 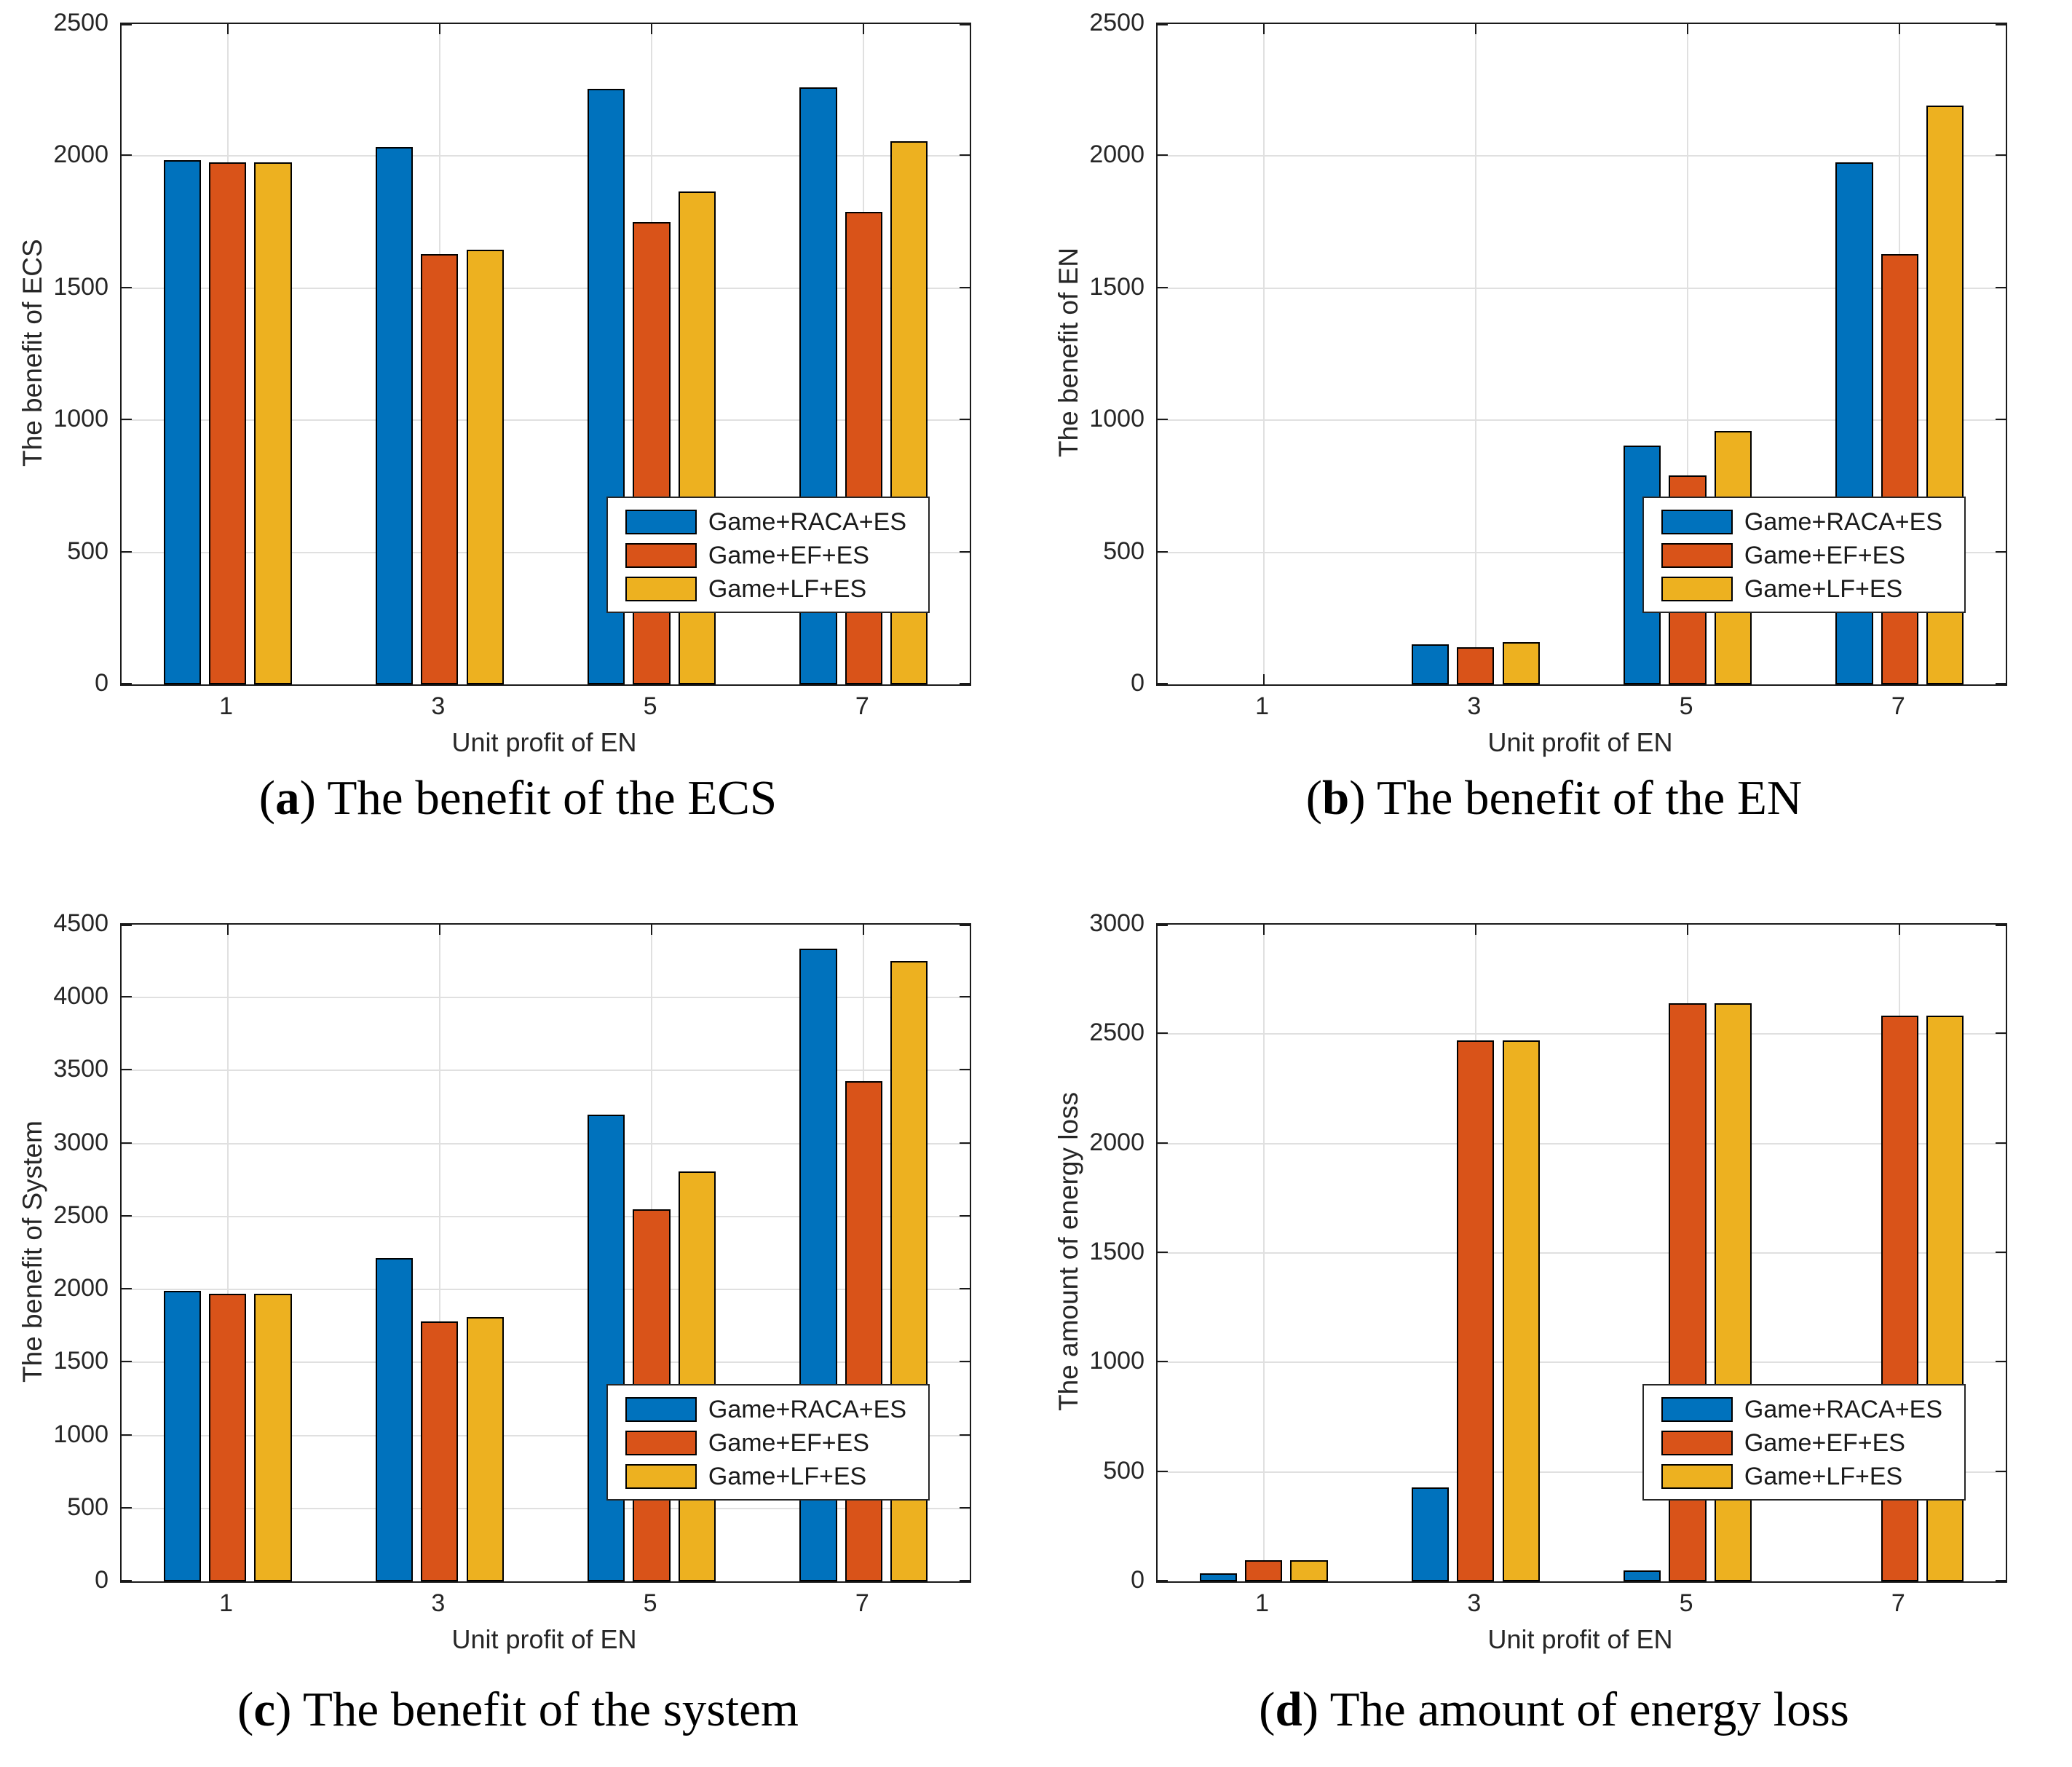 I want to click on x-tick-label: 1, so click(x=226, y=706).